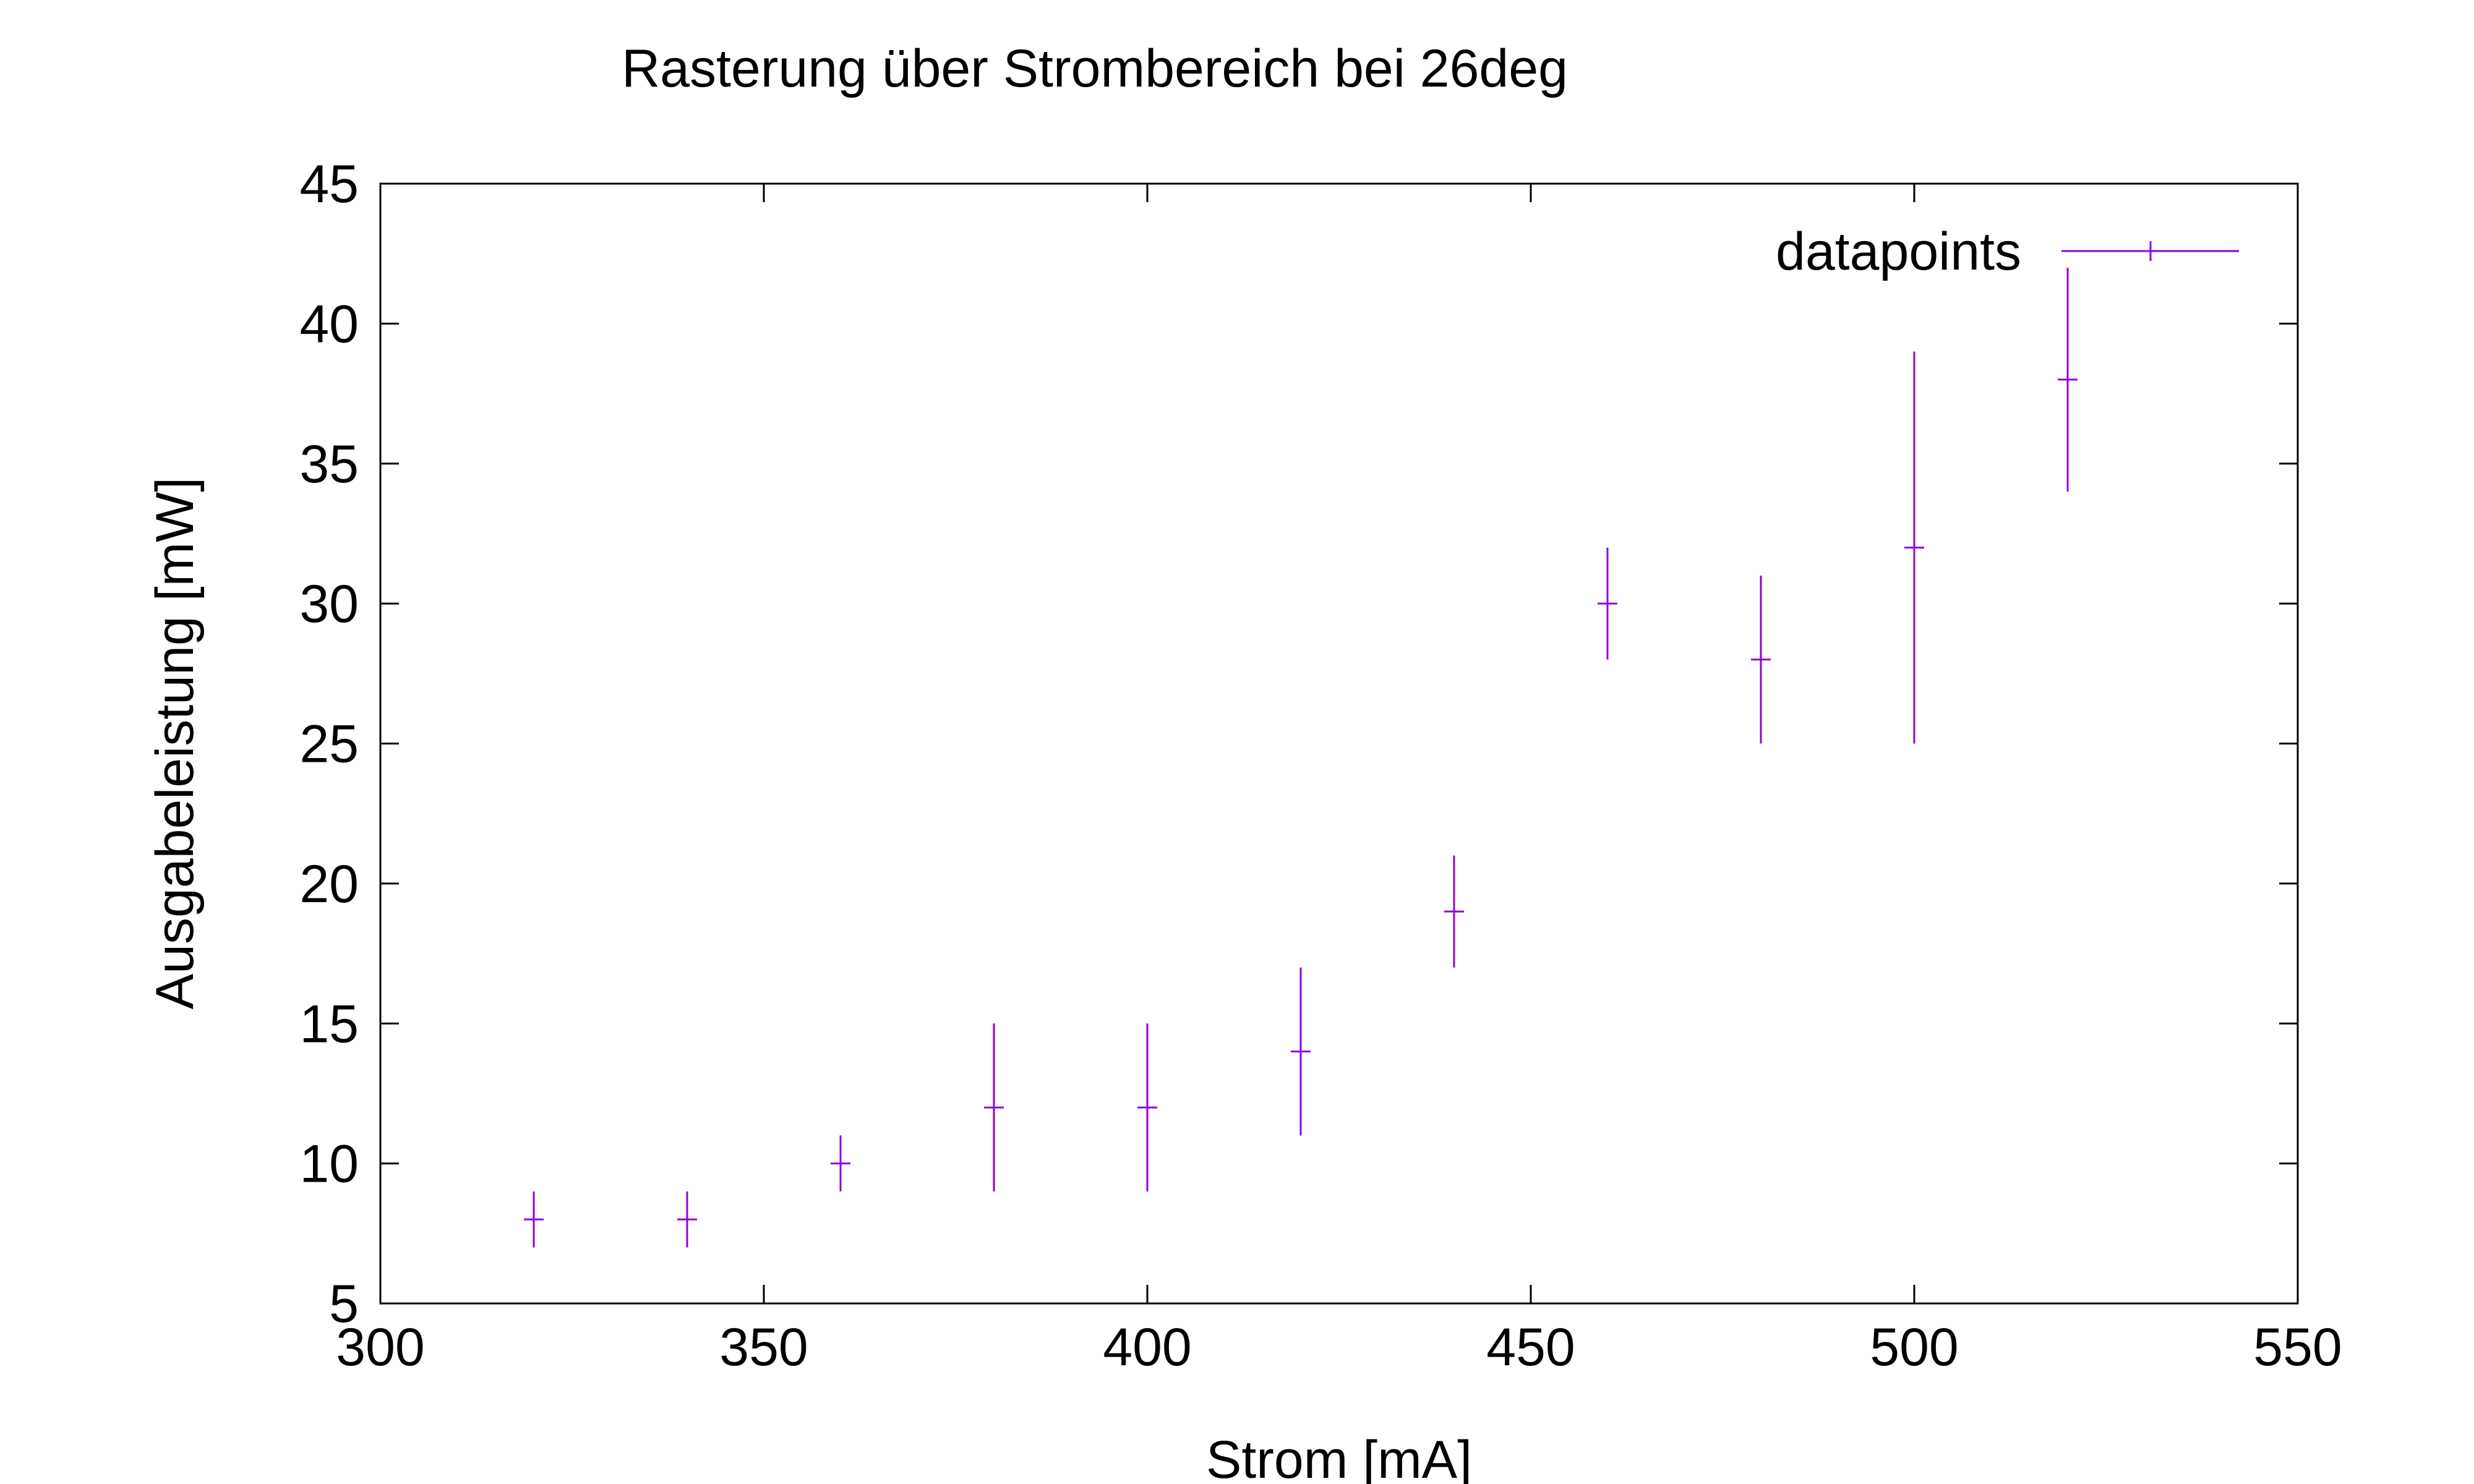 This screenshot has height=1484, width=2474. What do you see at coordinates (329, 744) in the screenshot?
I see `y-tick-label: 25` at bounding box center [329, 744].